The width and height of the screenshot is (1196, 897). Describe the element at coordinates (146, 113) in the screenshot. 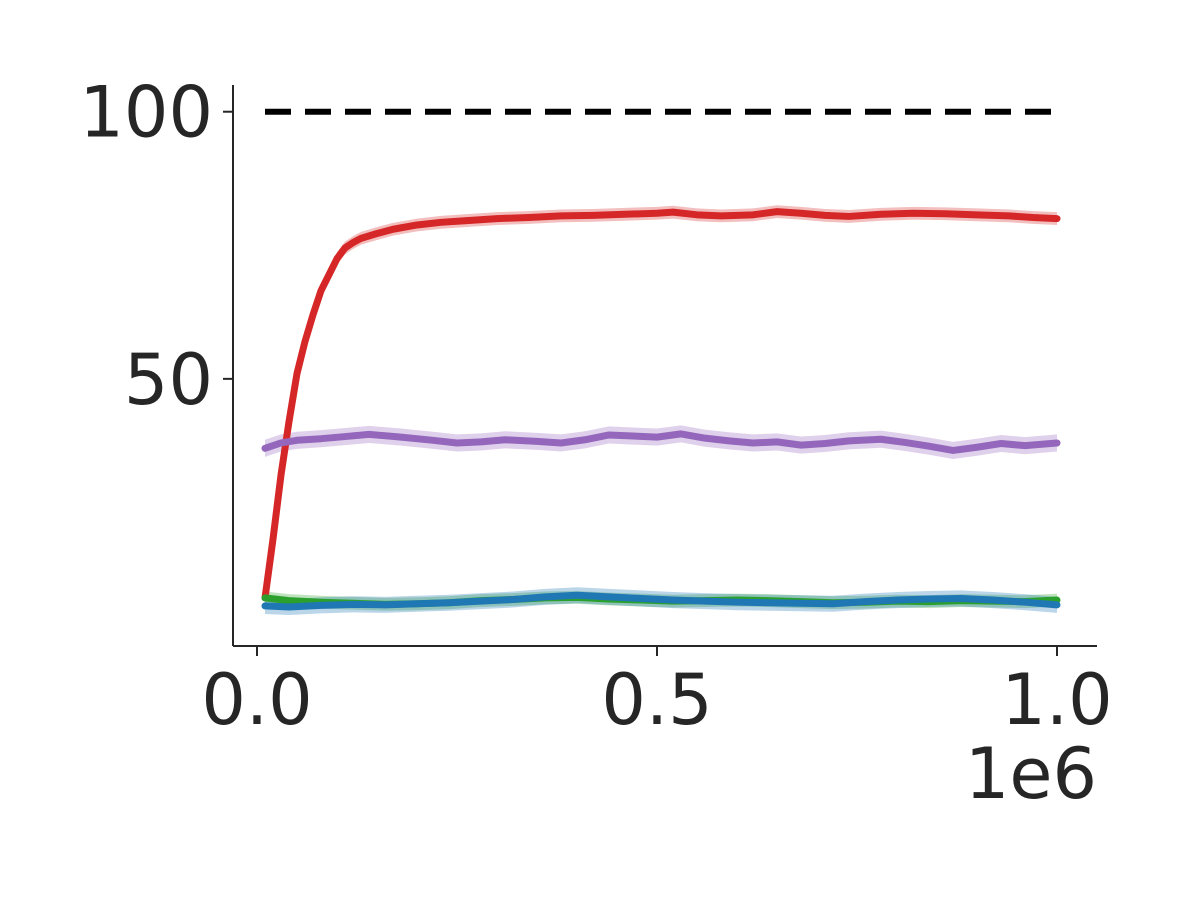

I see `y-tick-label: 100` at that location.